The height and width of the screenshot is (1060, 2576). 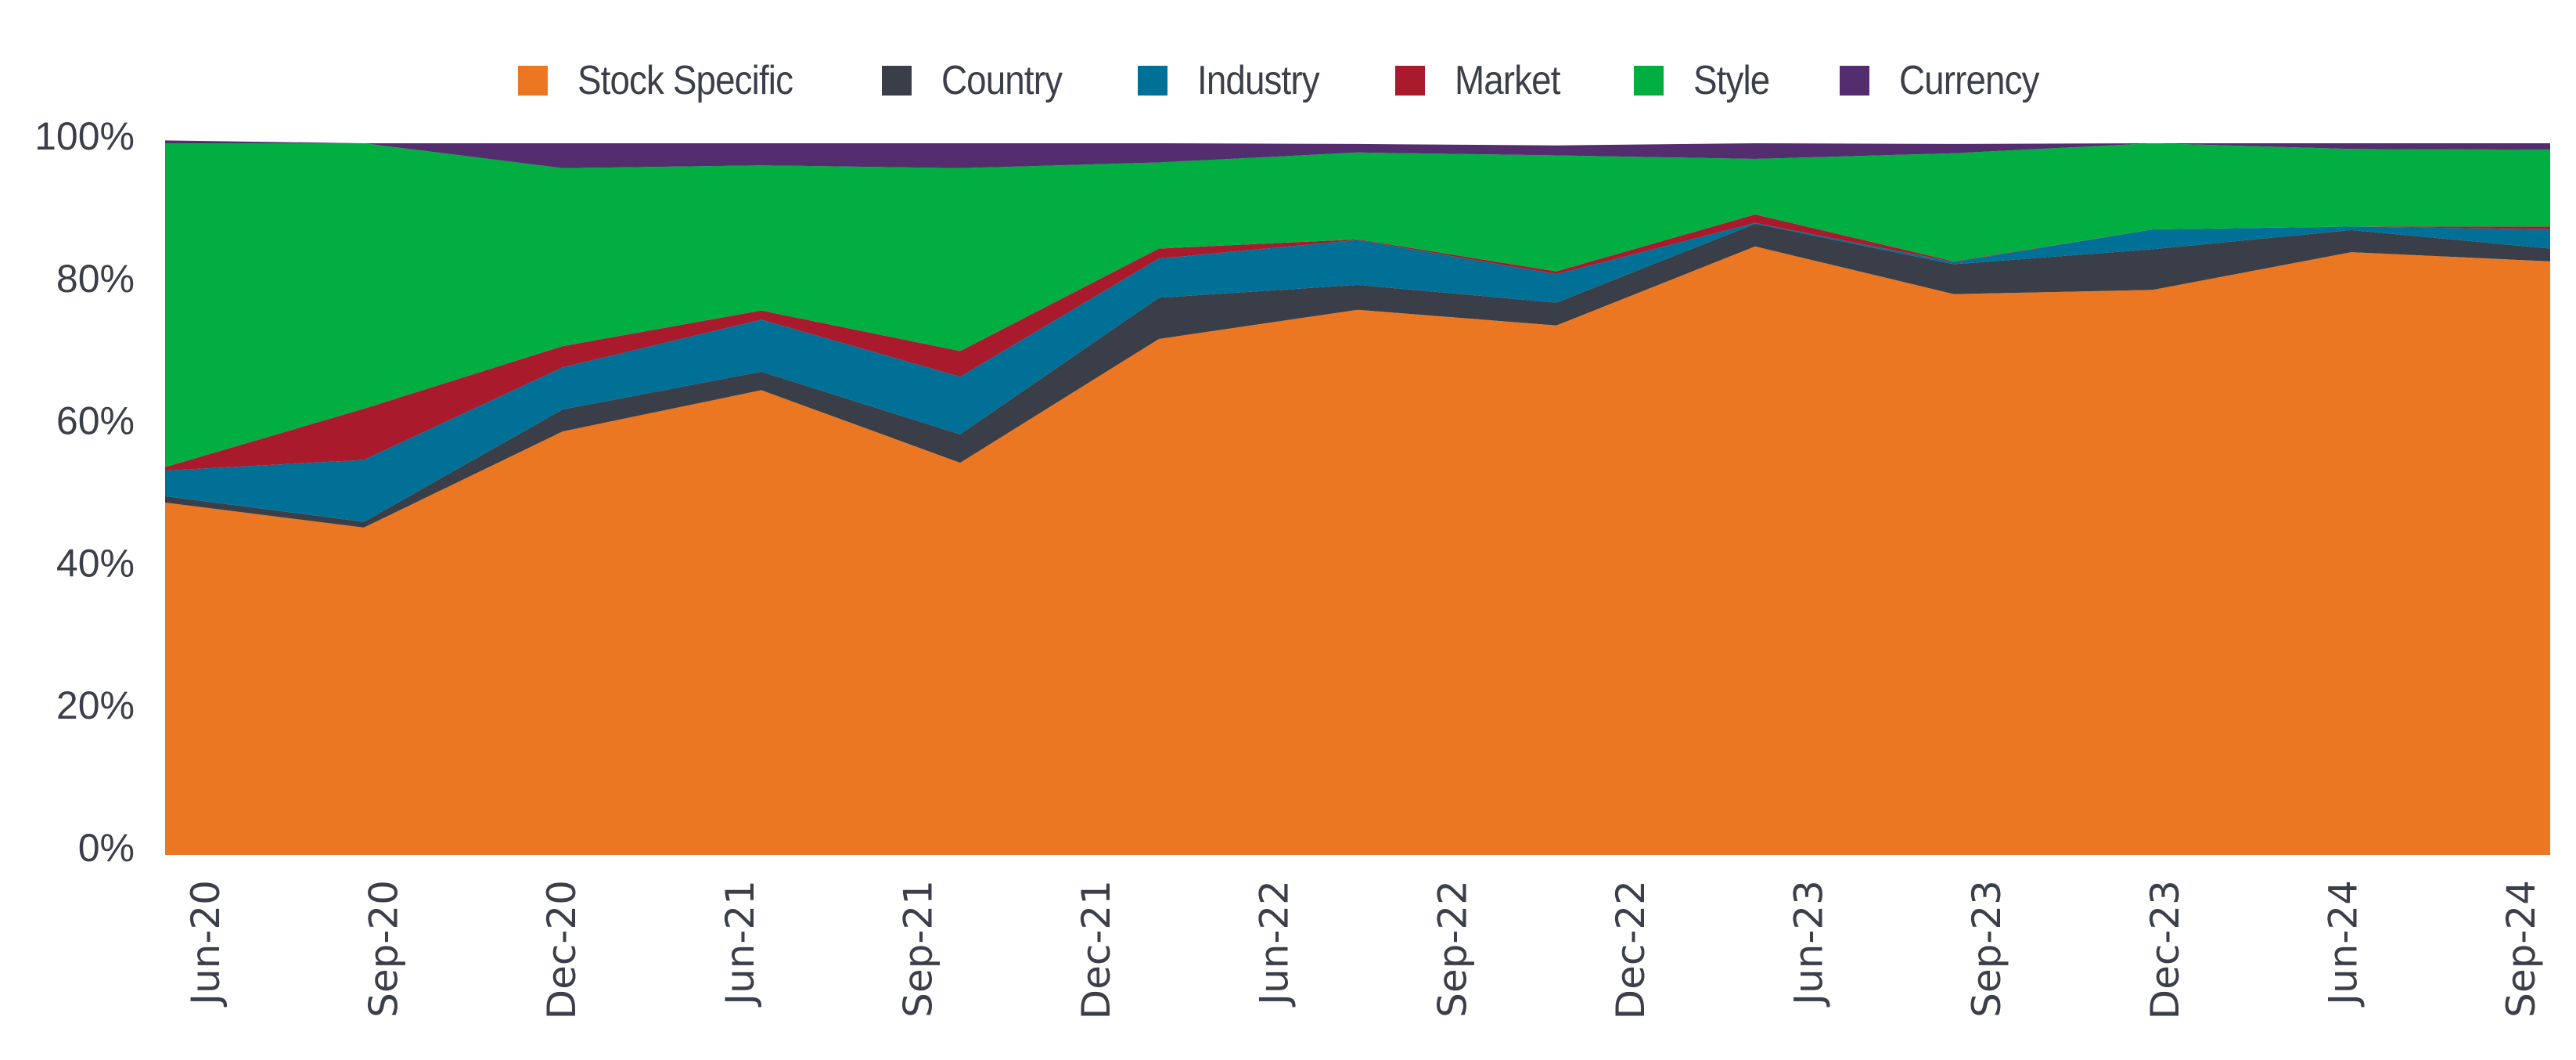 I want to click on legend-swatch-industry, so click(x=1153, y=81).